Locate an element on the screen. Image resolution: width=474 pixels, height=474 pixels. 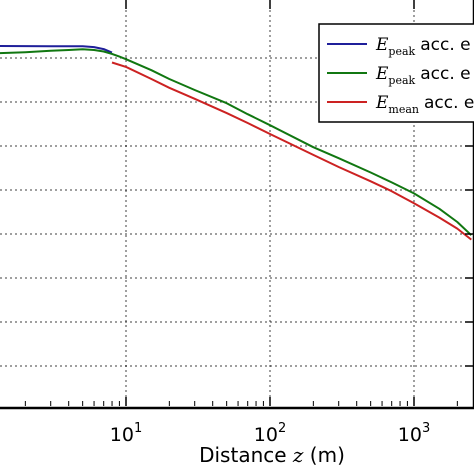
x-tick-label: 10³ is located at coordinates (414, 433).